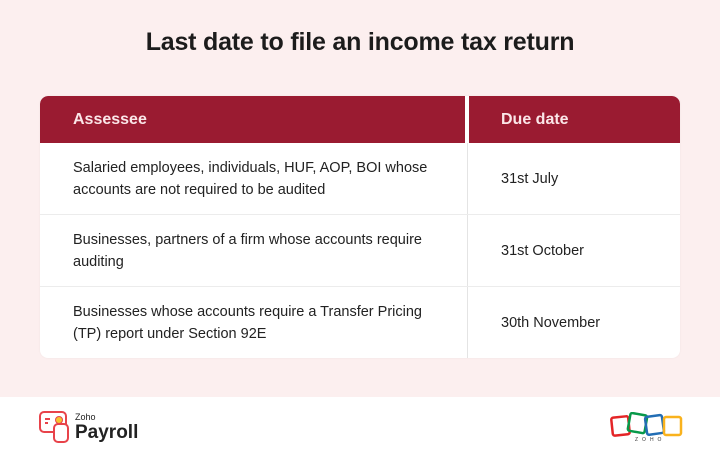 The image size is (720, 457). What do you see at coordinates (107, 432) in the screenshot?
I see `product-name: Payroll` at bounding box center [107, 432].